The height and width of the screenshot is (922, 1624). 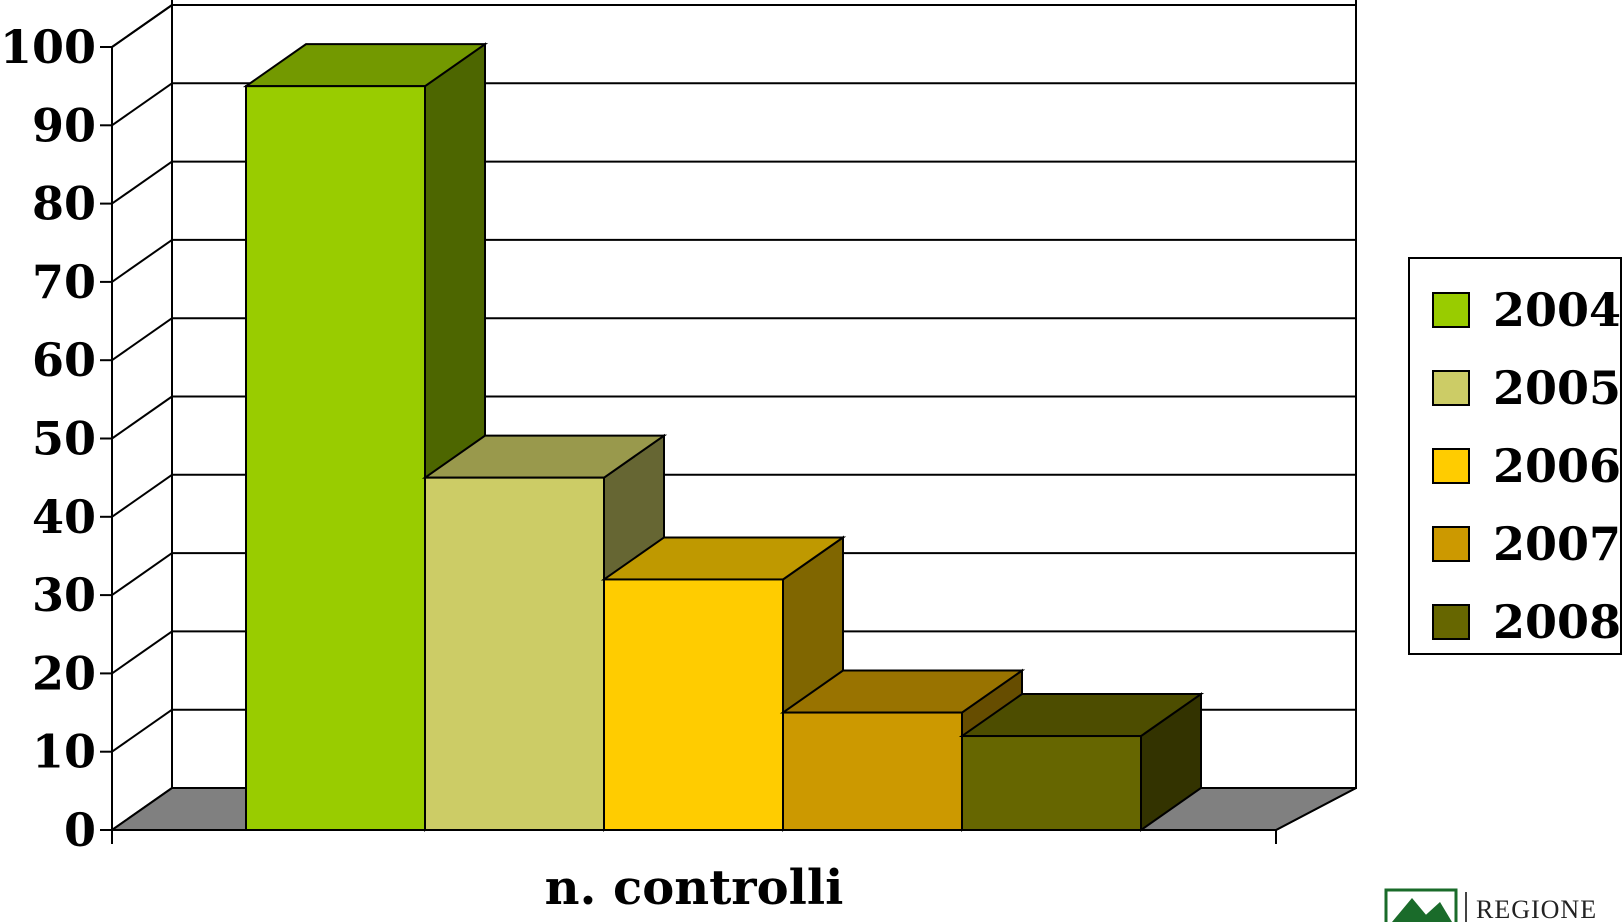 I want to click on bar-2006, so click(x=723, y=683).